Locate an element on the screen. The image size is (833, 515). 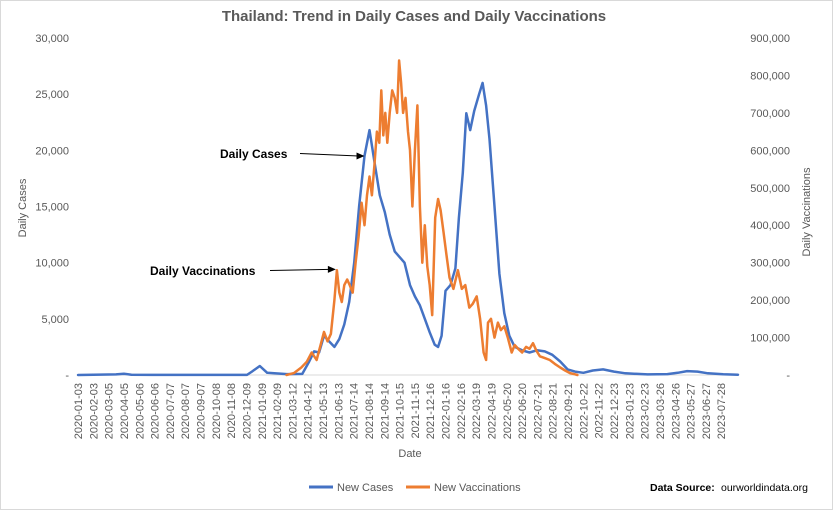
x-tick-label: 2020-03-05 is located at coordinates (110, 411).